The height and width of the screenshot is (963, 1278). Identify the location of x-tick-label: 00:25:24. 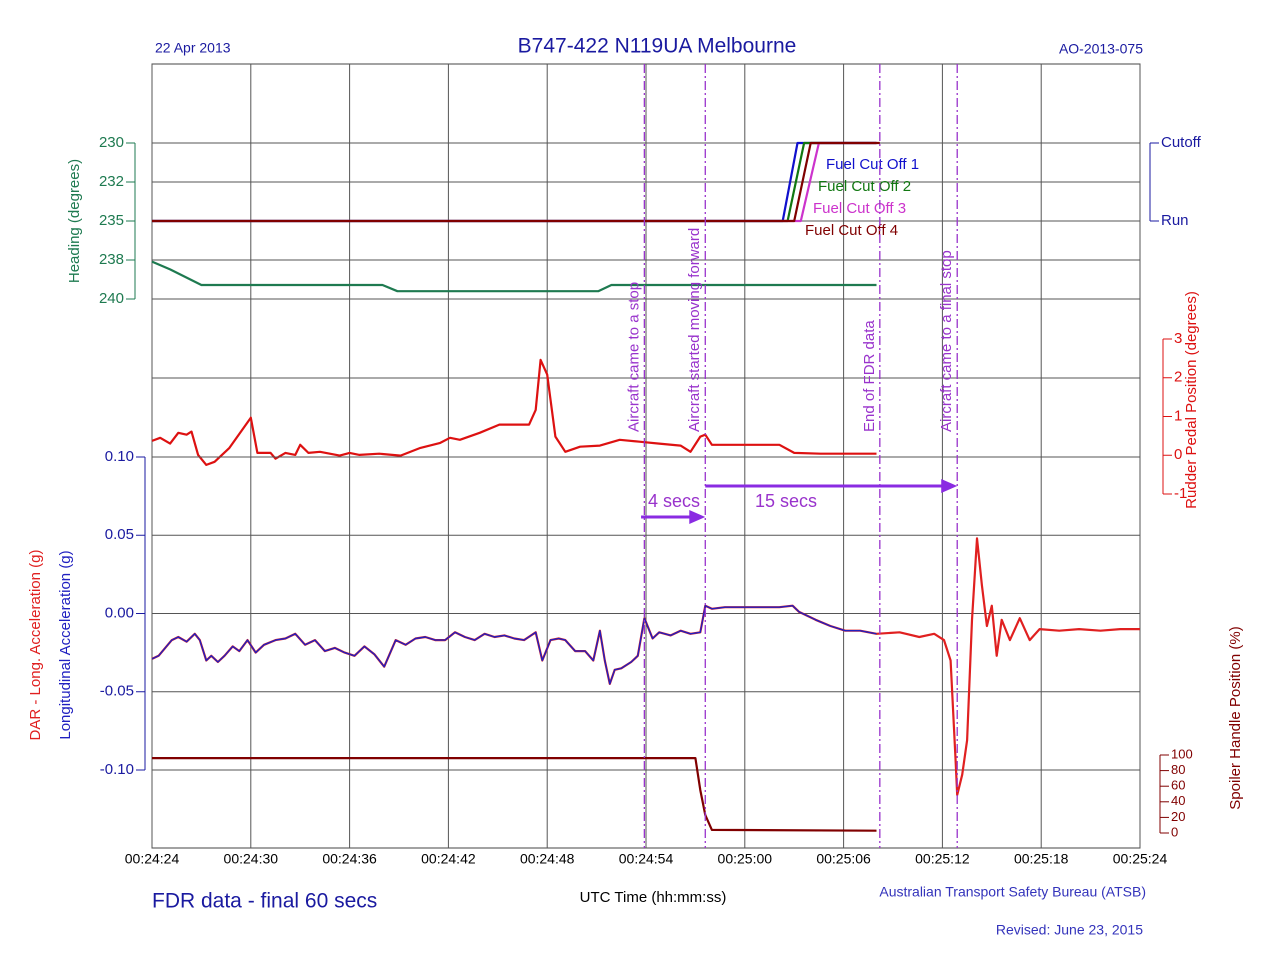
(1140, 859).